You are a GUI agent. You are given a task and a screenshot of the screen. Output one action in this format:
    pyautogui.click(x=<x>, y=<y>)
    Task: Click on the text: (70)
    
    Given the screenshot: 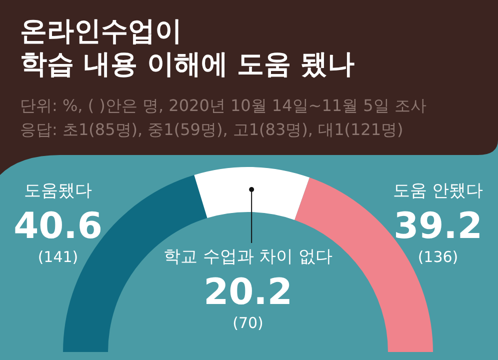 What is the action you would take?
    pyautogui.click(x=248, y=323)
    